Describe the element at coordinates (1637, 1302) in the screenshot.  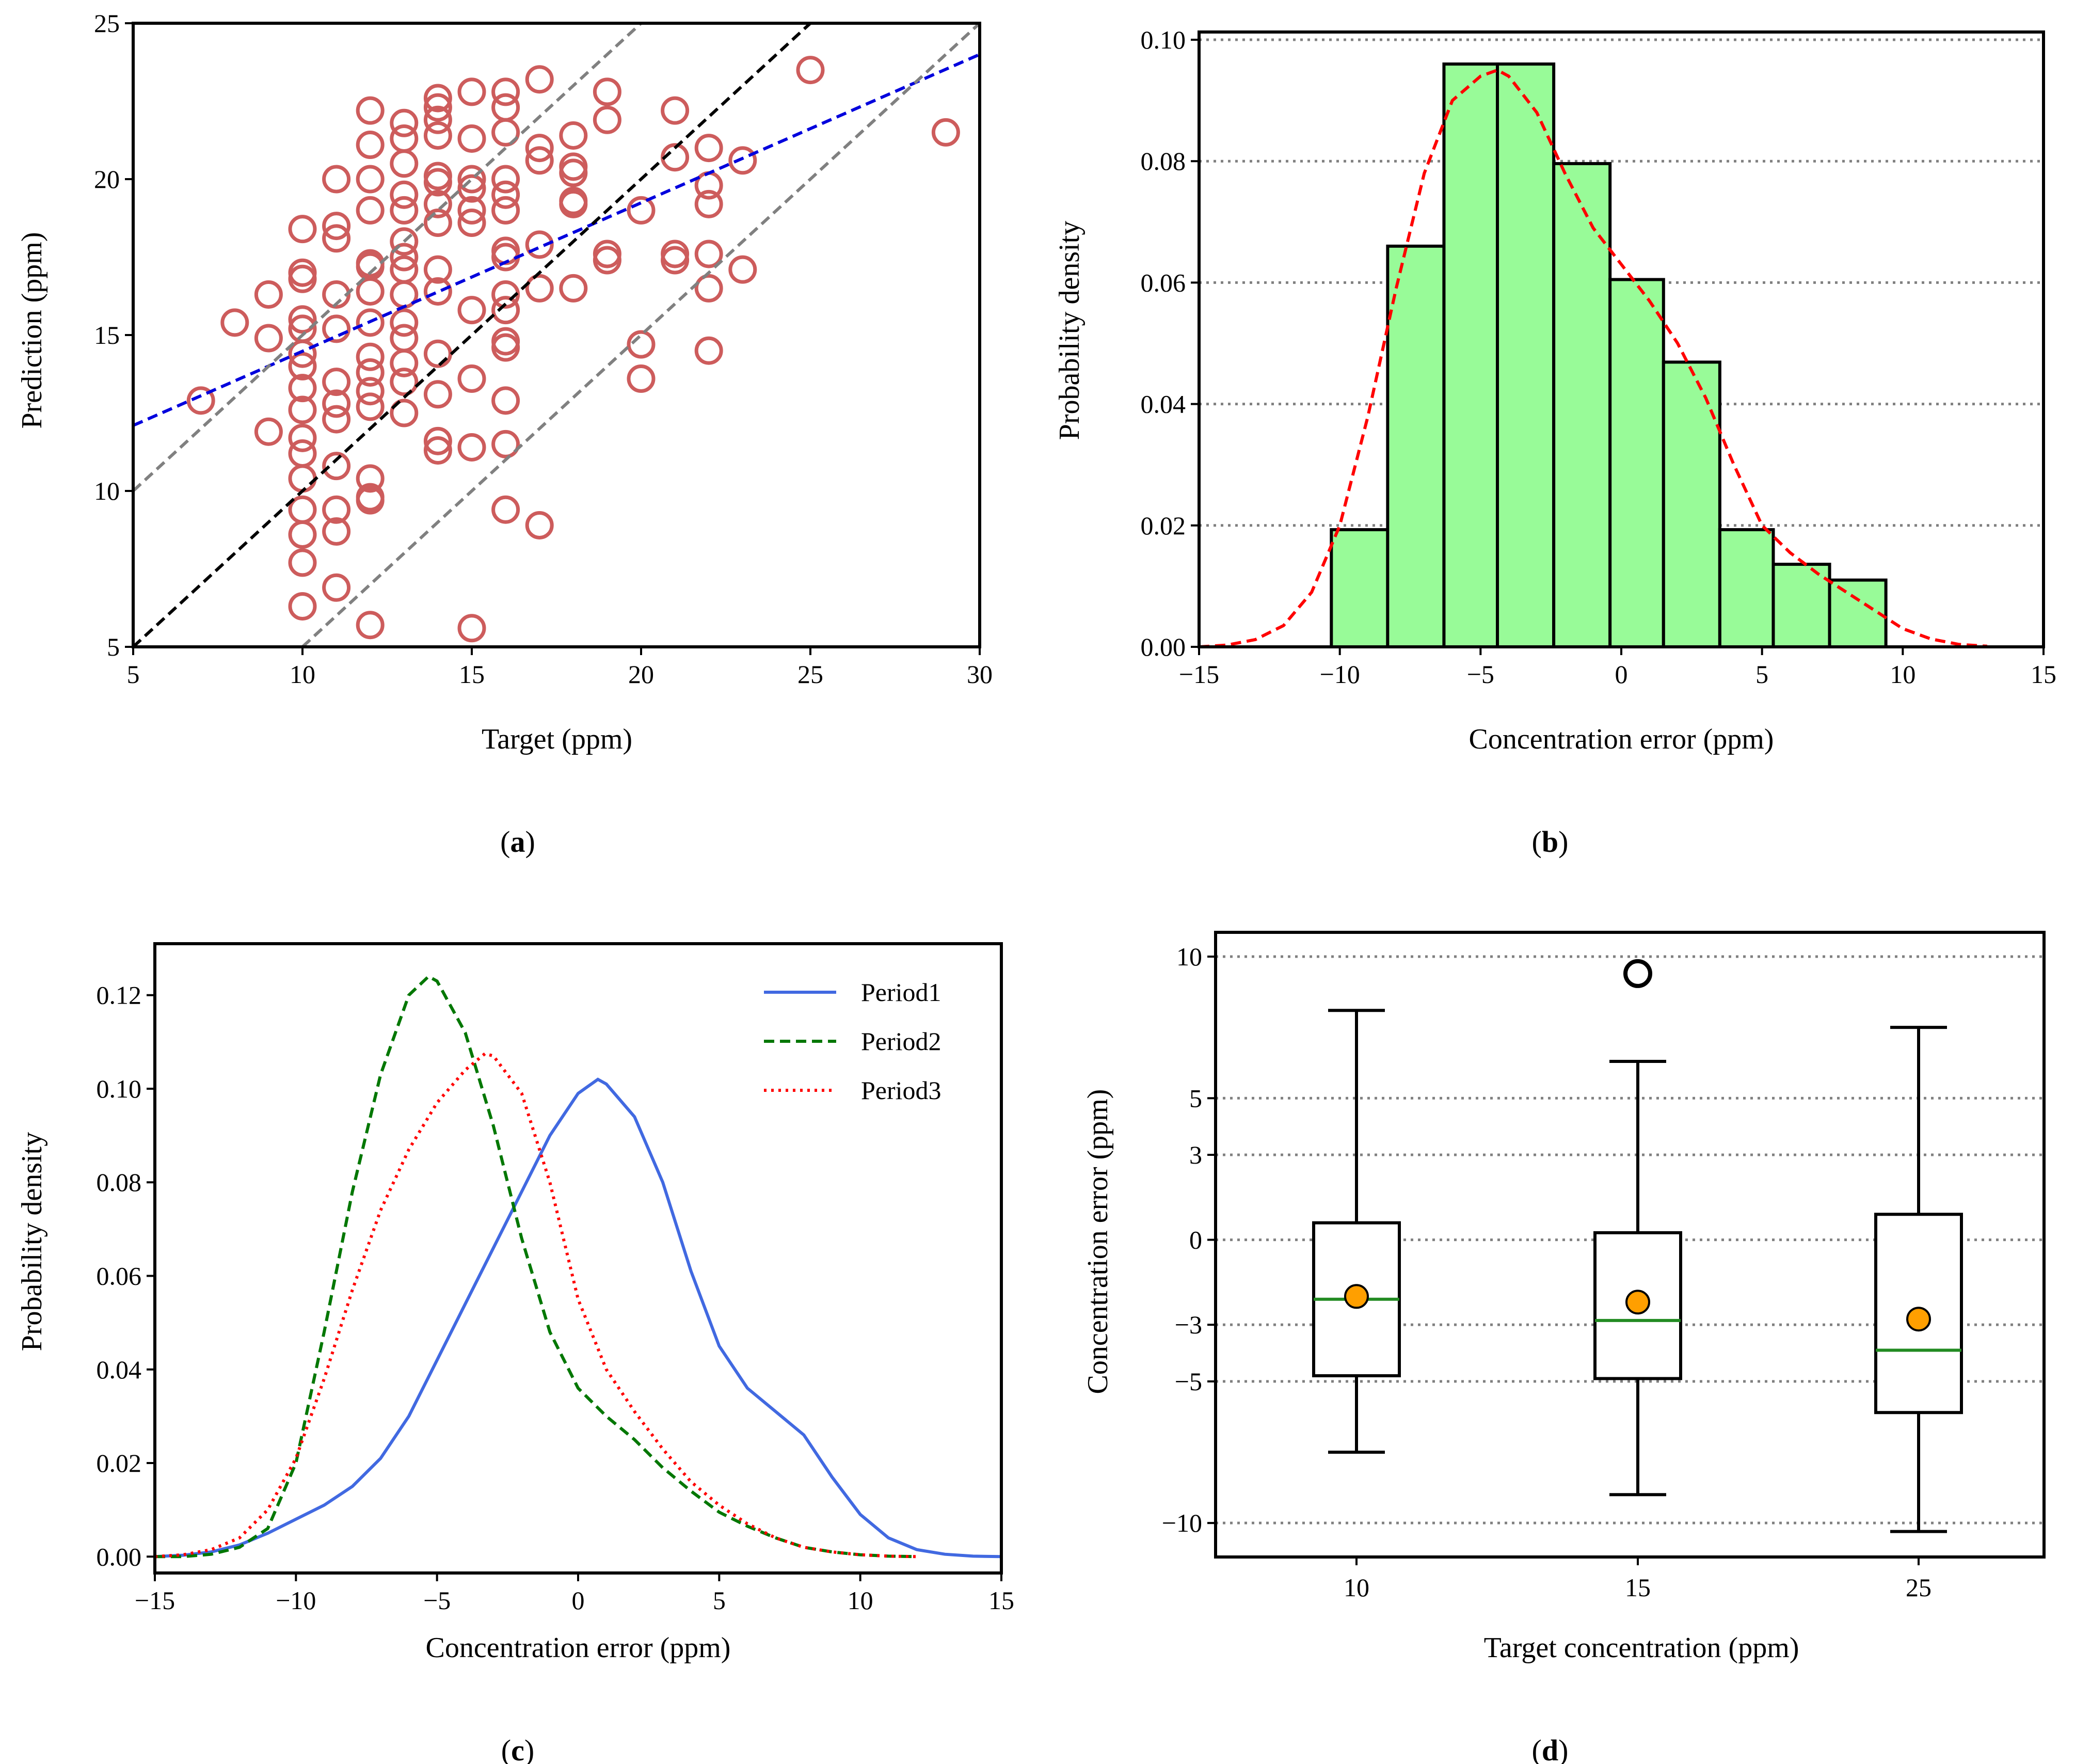
I see `mean-marker` at that location.